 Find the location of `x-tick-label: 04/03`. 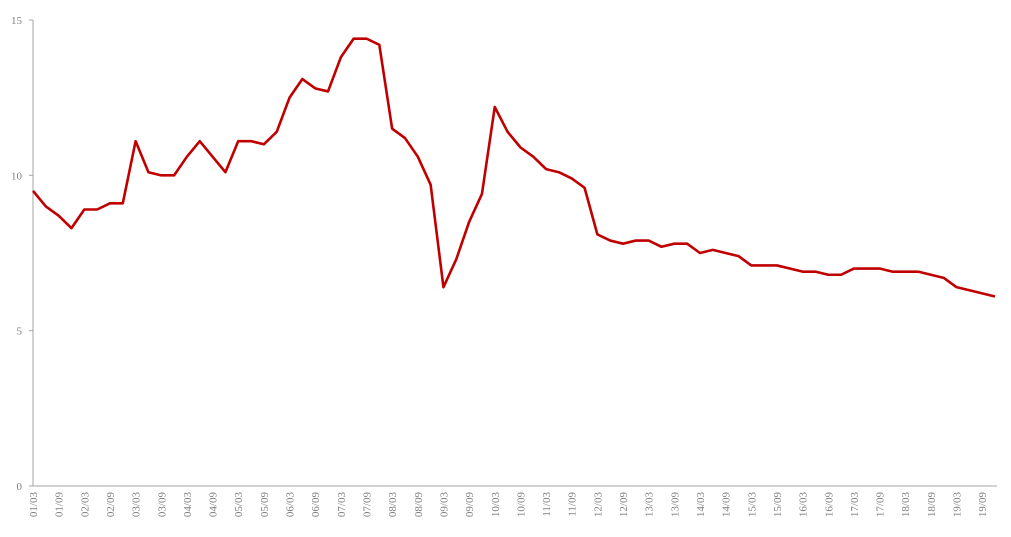

x-tick-label: 04/03 is located at coordinates (188, 505).